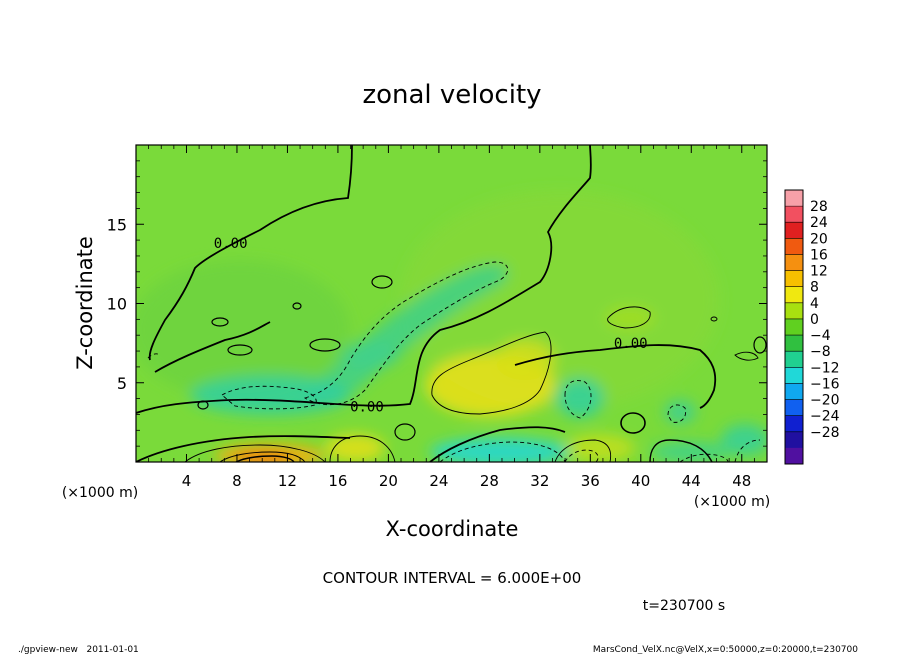  What do you see at coordinates (819, 223) in the screenshot?
I see `colorbar-label: 24` at bounding box center [819, 223].